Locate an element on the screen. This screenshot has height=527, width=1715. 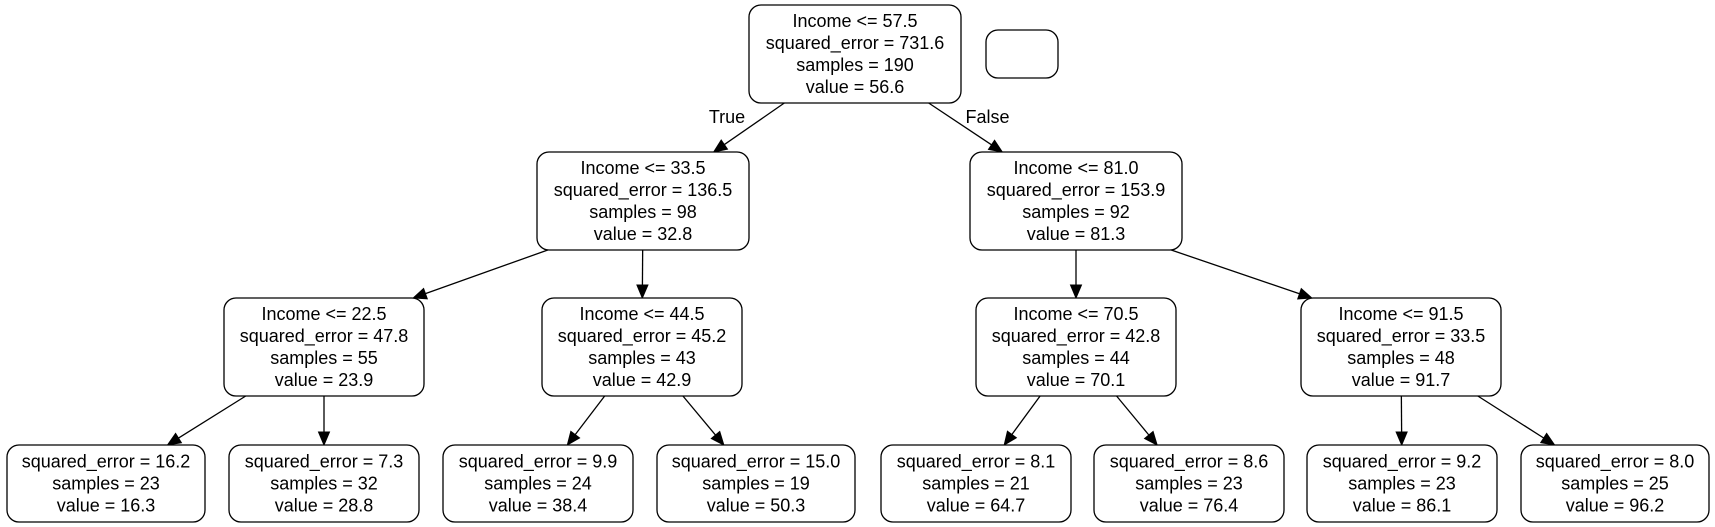
node-text-line: samples = 92 is located at coordinates (1076, 212).